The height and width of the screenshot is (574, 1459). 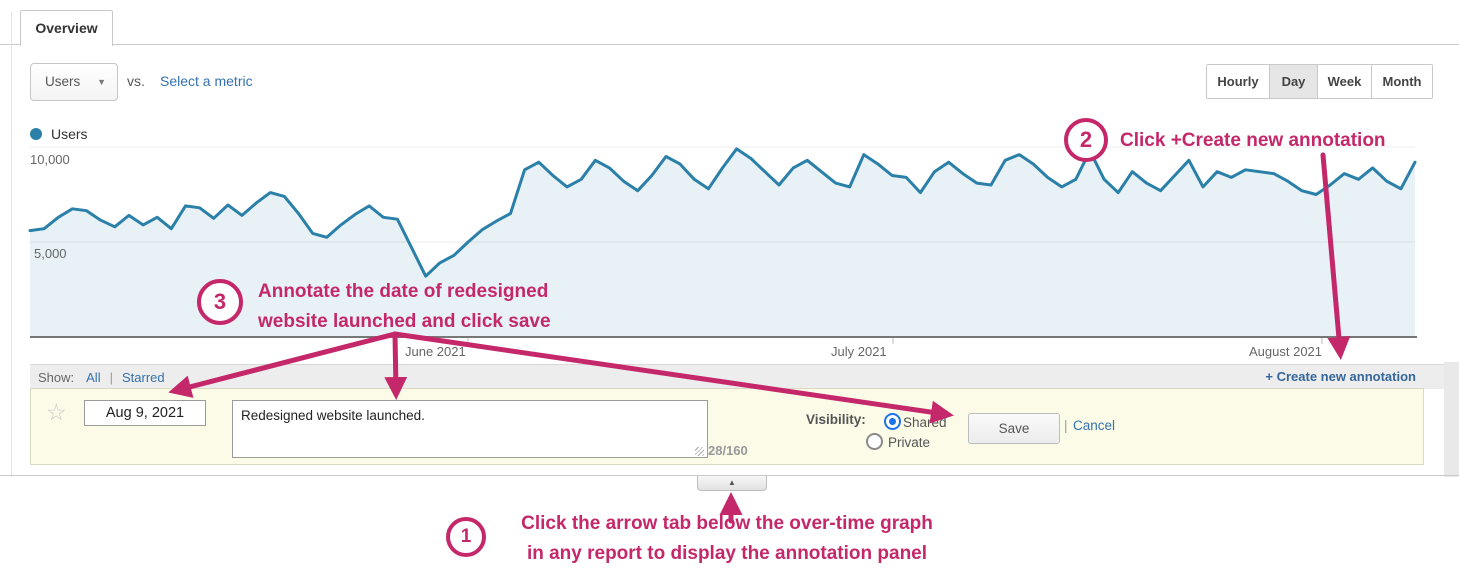 What do you see at coordinates (909, 442) in the screenshot?
I see `radio-private-label: Private` at bounding box center [909, 442].